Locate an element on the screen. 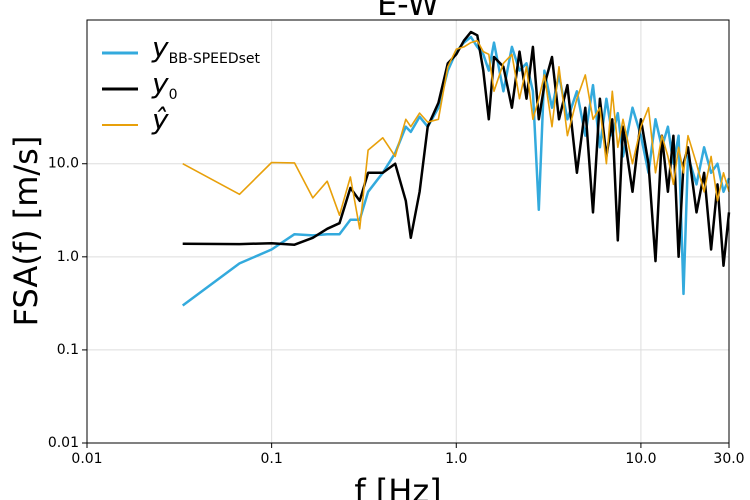 The height and width of the screenshot is (500, 750). legend-label: y0 is located at coordinates (164, 85).